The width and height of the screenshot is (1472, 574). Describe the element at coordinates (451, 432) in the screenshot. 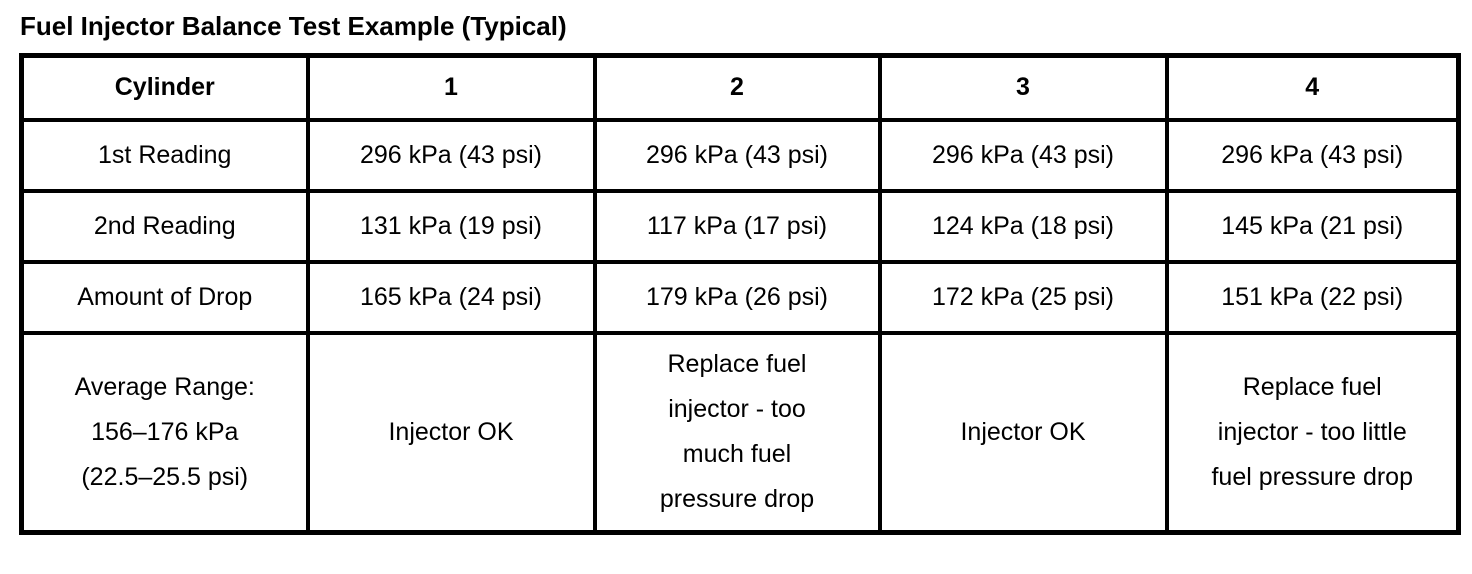

I see `cell-verdict-cyl1: Injector OK` at that location.